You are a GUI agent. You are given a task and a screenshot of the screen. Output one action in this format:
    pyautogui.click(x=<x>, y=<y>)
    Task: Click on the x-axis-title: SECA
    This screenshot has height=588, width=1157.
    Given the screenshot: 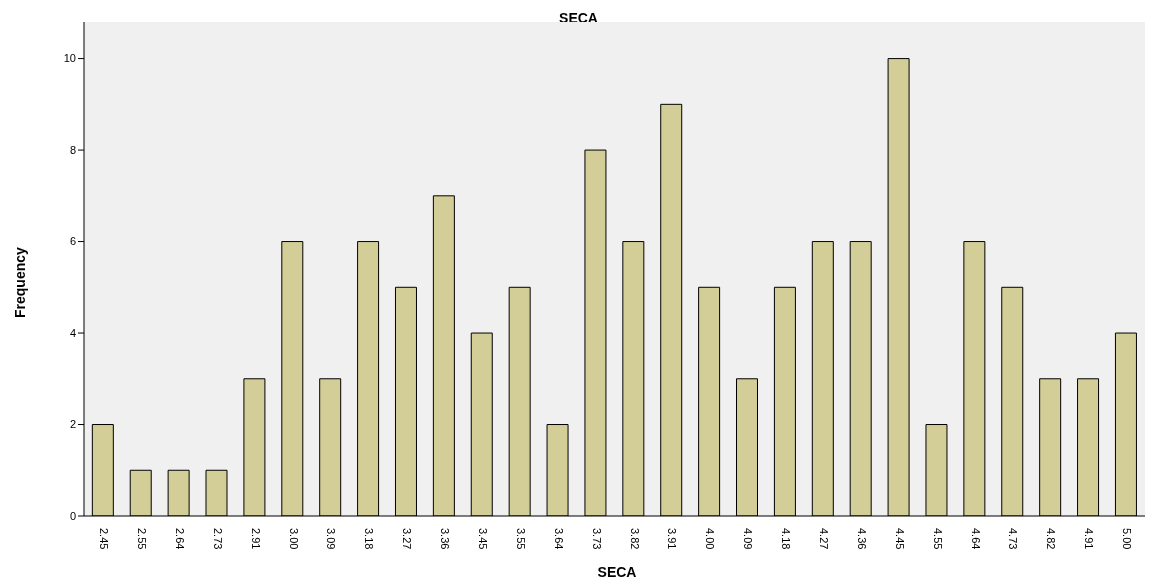 What is the action you would take?
    pyautogui.click(x=617, y=572)
    